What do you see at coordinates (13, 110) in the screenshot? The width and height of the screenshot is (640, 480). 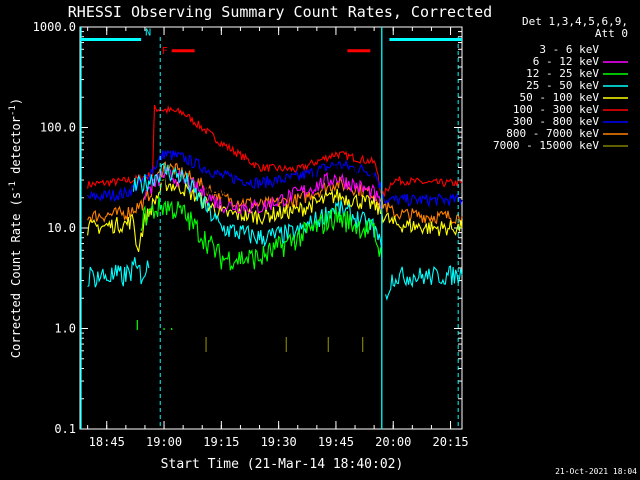 I see `y-axis-label-sup2: -1` at bounding box center [13, 110].